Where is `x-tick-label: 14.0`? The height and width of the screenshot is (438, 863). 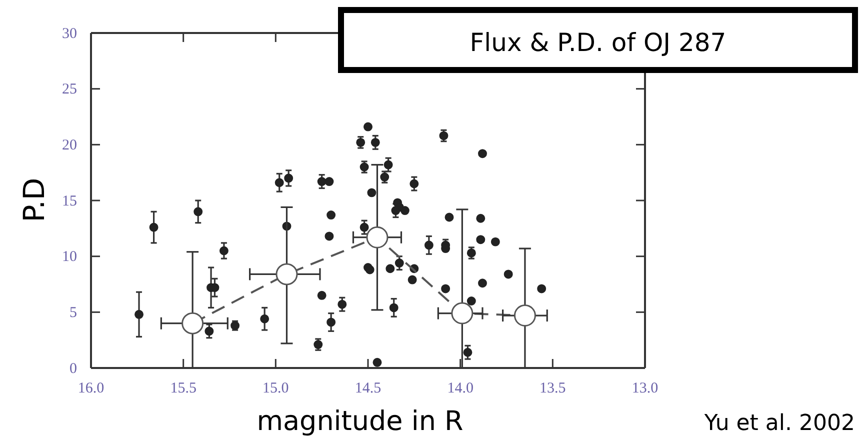 x-tick-label: 14.0 is located at coordinates (460, 388).